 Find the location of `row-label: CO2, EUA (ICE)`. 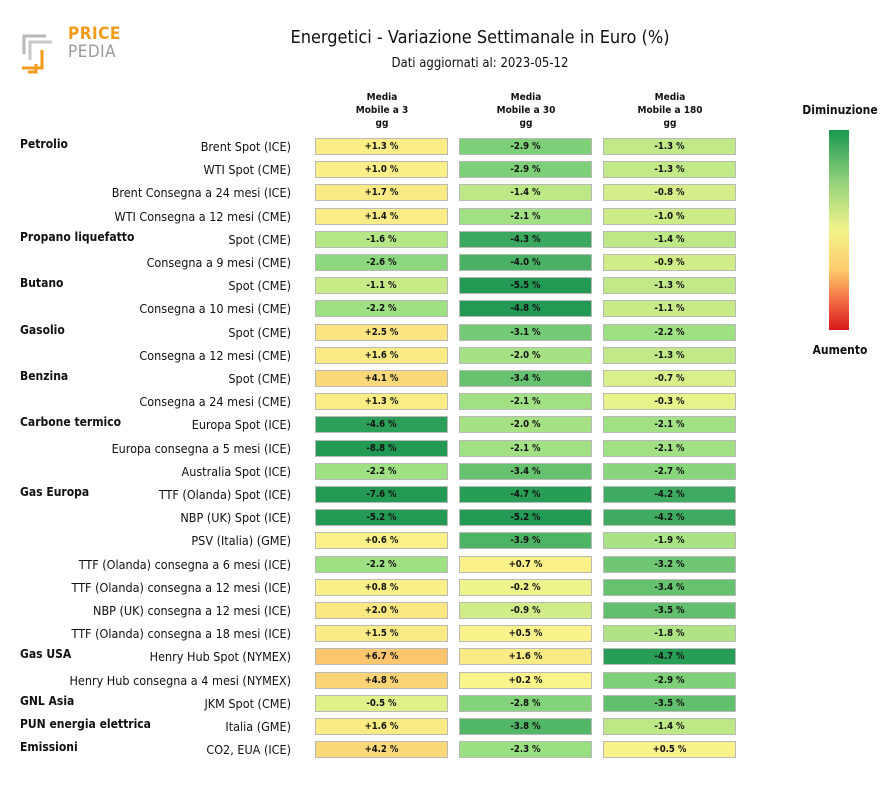

row-label: CO2, EUA (ICE) is located at coordinates (248, 750).